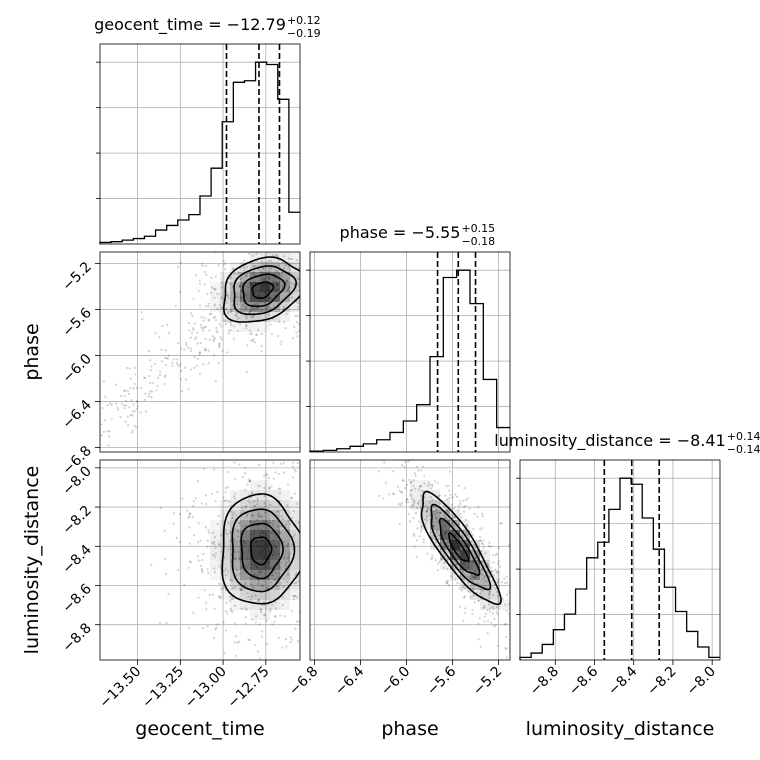 The width and height of the screenshot is (760, 760). I want to click on hist-bars, so click(409, 360).